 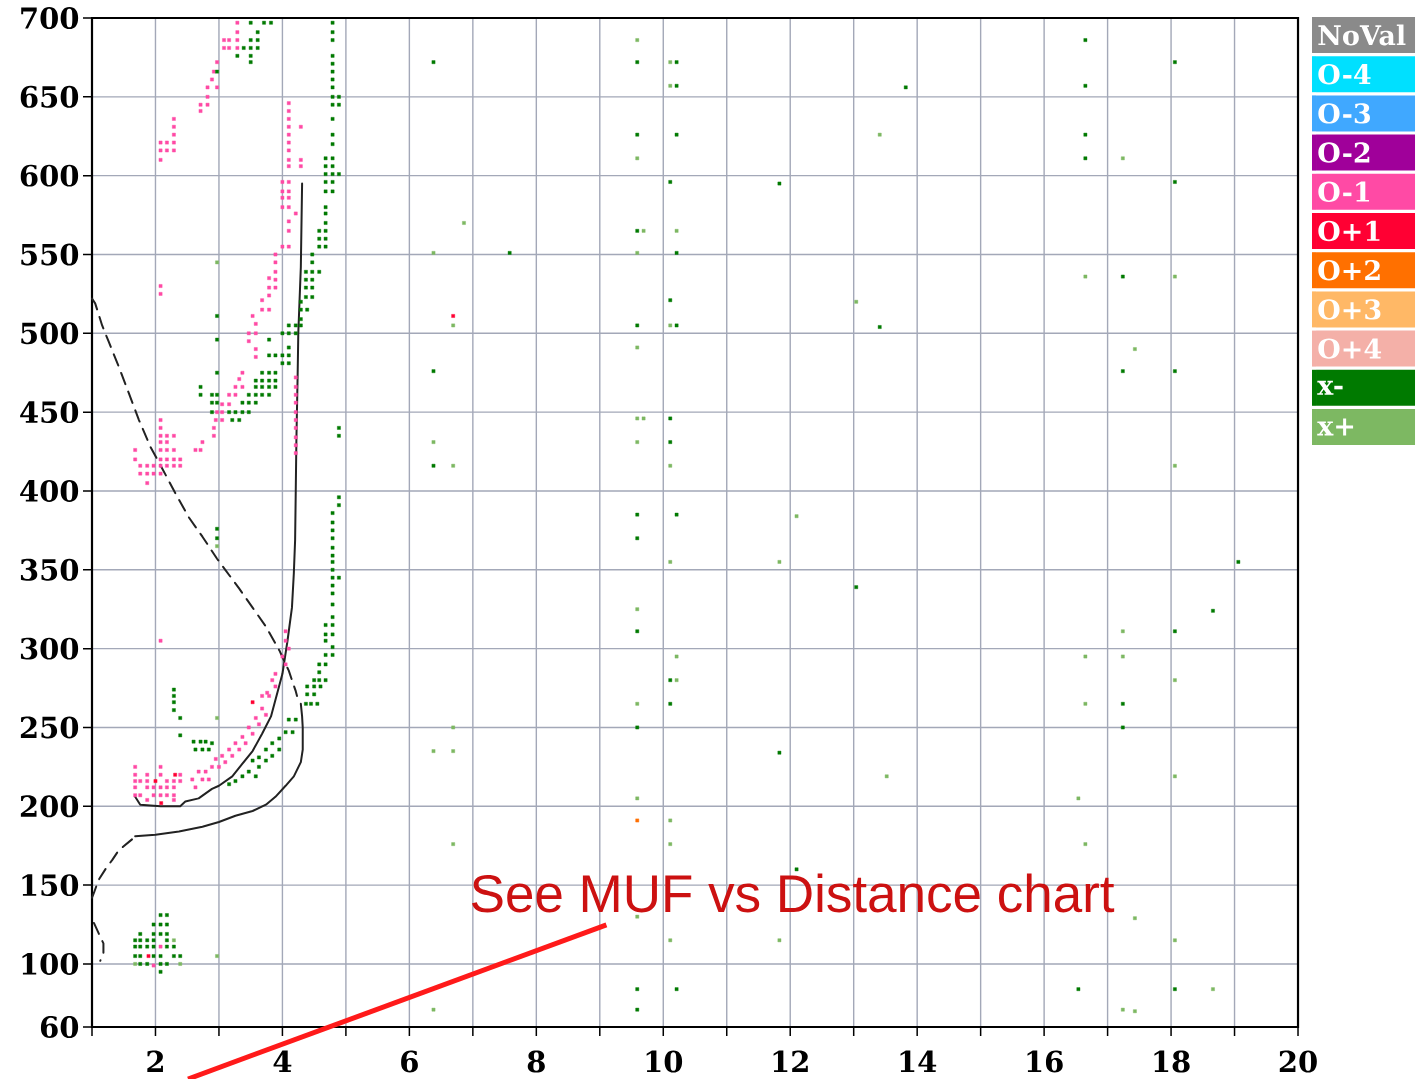 I want to click on y-tick-label: 700, so click(x=50, y=18).